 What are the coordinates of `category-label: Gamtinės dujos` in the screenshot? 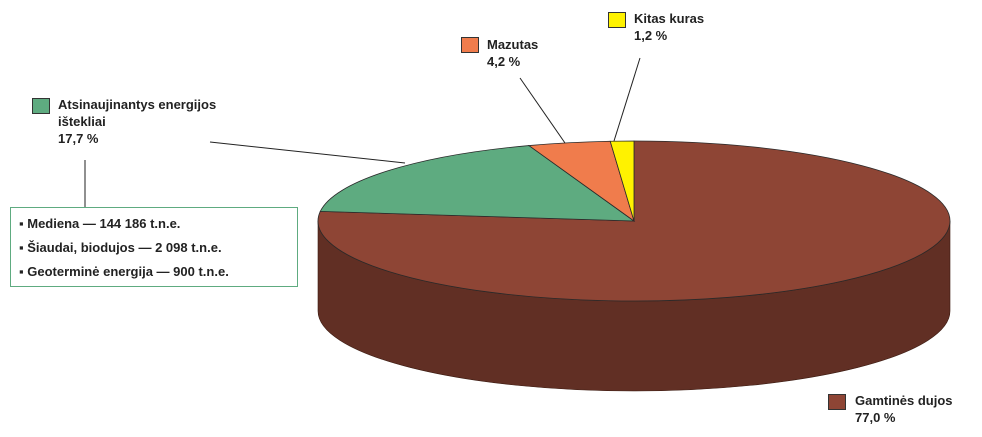 It's located at (904, 400).